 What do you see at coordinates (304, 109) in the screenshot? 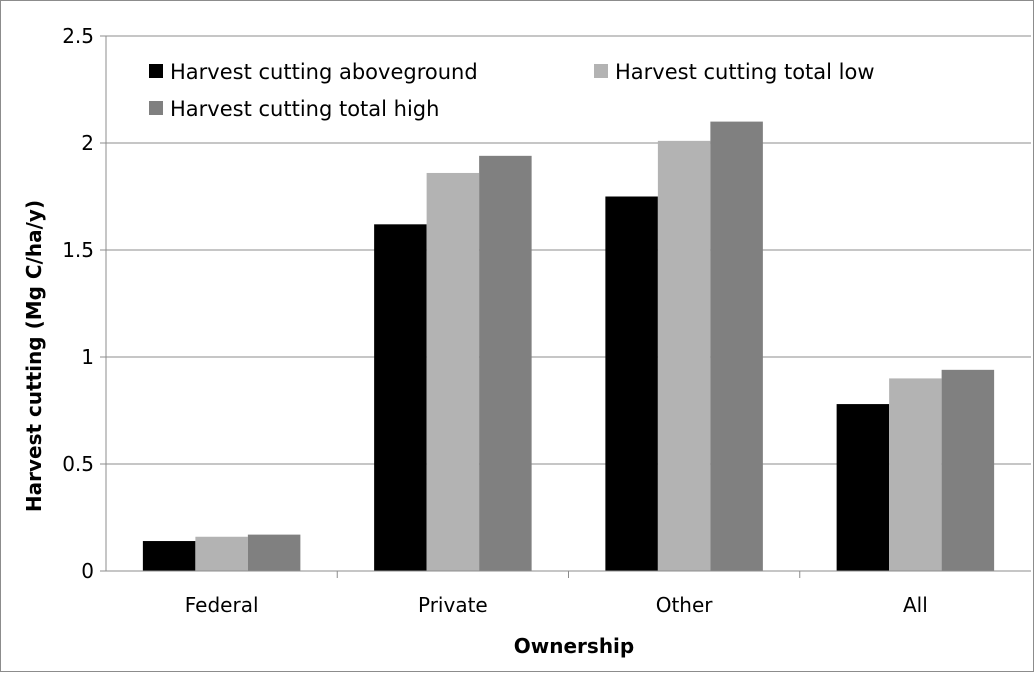
I see `legend-label: Harvest cutting total high` at bounding box center [304, 109].